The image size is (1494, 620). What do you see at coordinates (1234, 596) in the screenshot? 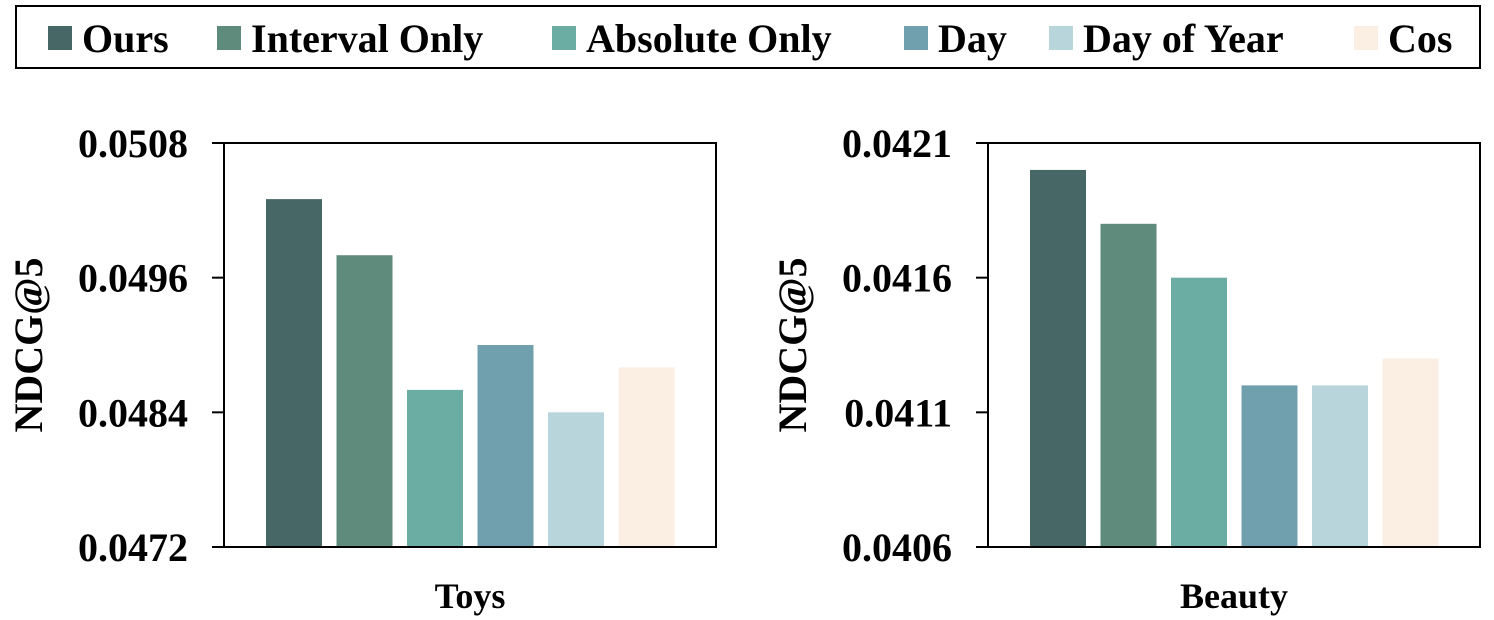
I see `x-axis-label-1: Beauty` at bounding box center [1234, 596].